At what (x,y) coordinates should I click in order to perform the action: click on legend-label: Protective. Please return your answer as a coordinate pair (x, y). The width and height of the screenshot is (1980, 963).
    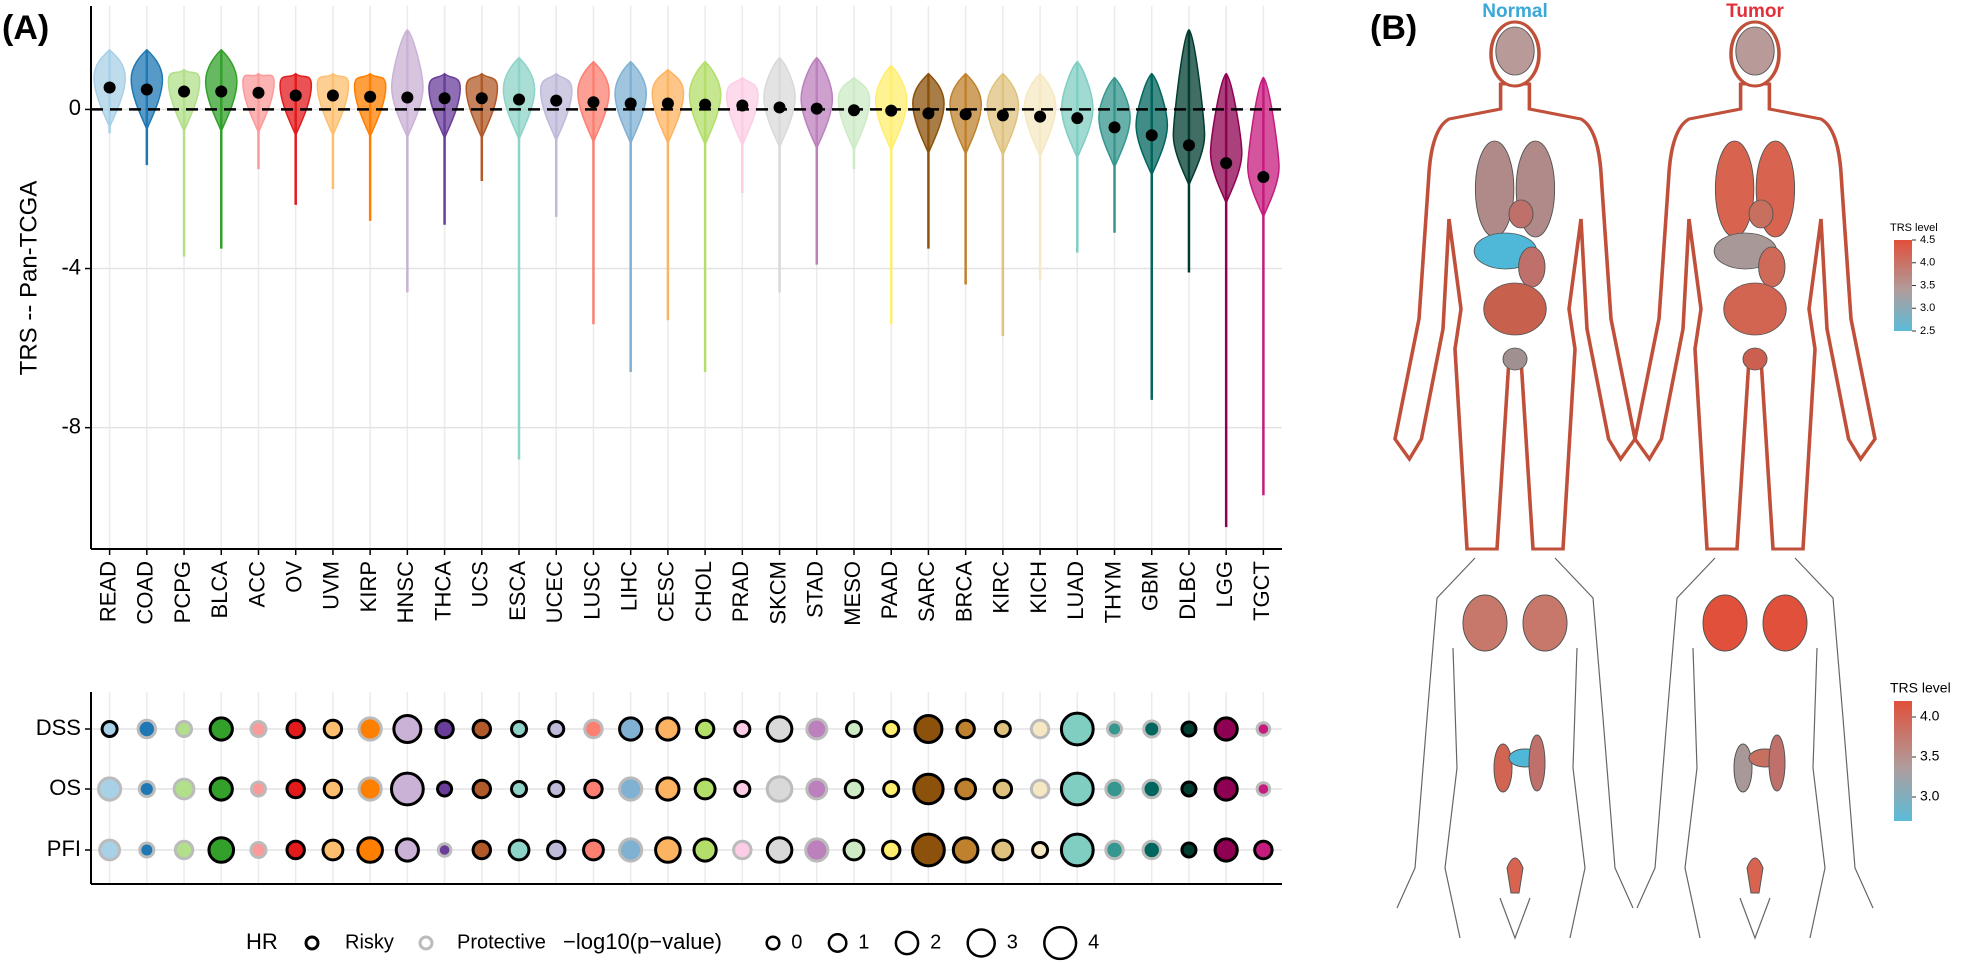
    Looking at the image, I should click on (501, 942).